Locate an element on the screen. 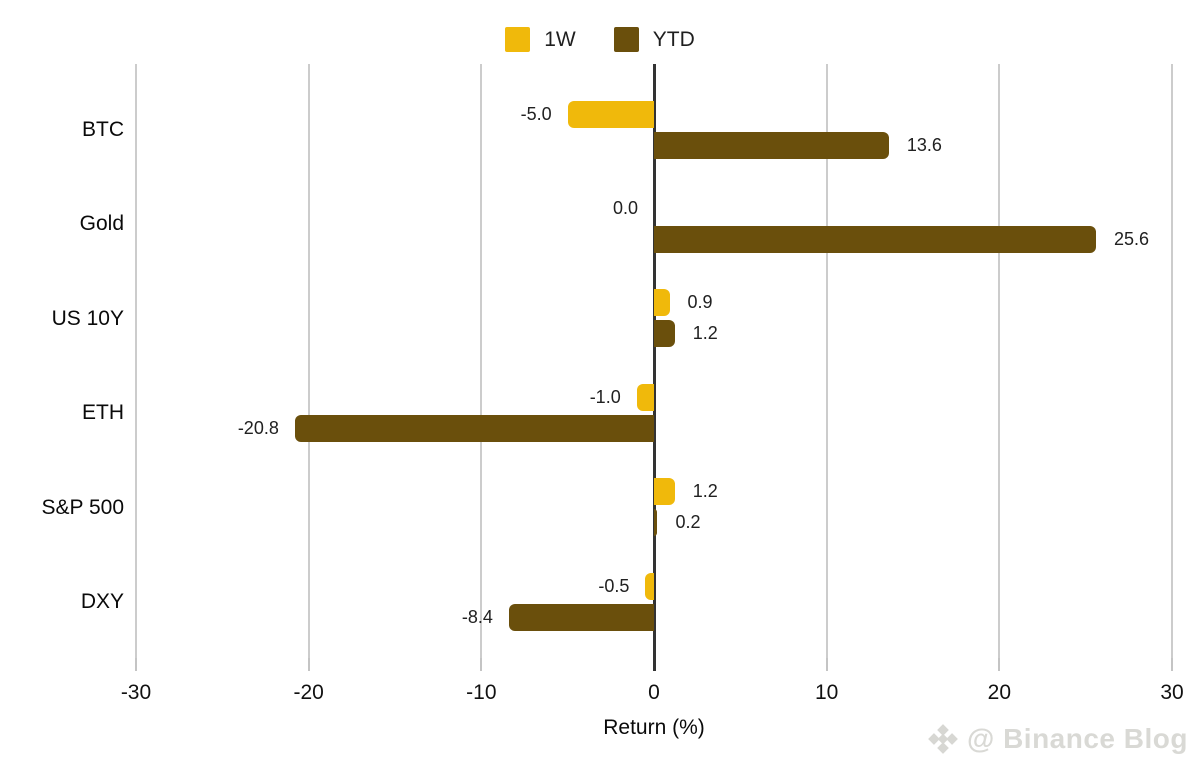 This screenshot has width=1200, height=762. value-label-us-10y-ytd: 1.2 is located at coordinates (705, 333).